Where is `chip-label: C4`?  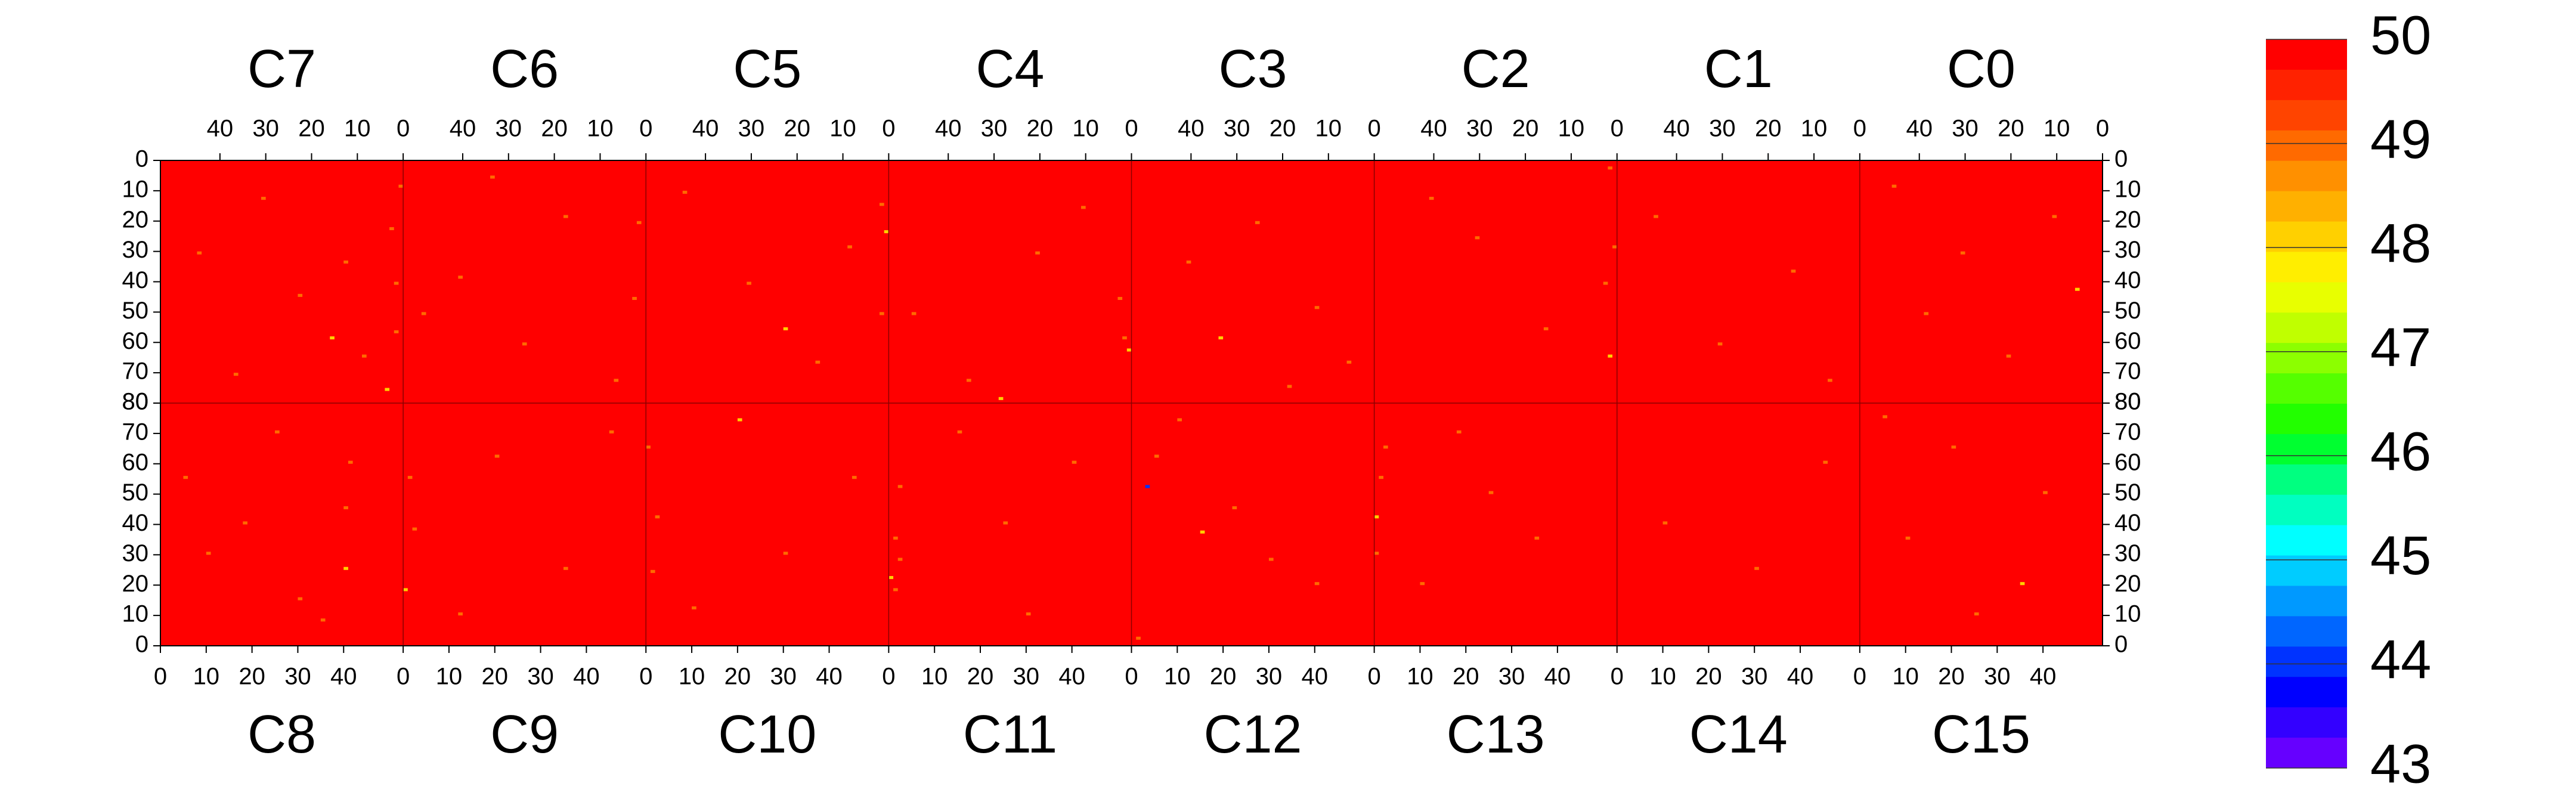
chip-label: C4 is located at coordinates (1010, 69).